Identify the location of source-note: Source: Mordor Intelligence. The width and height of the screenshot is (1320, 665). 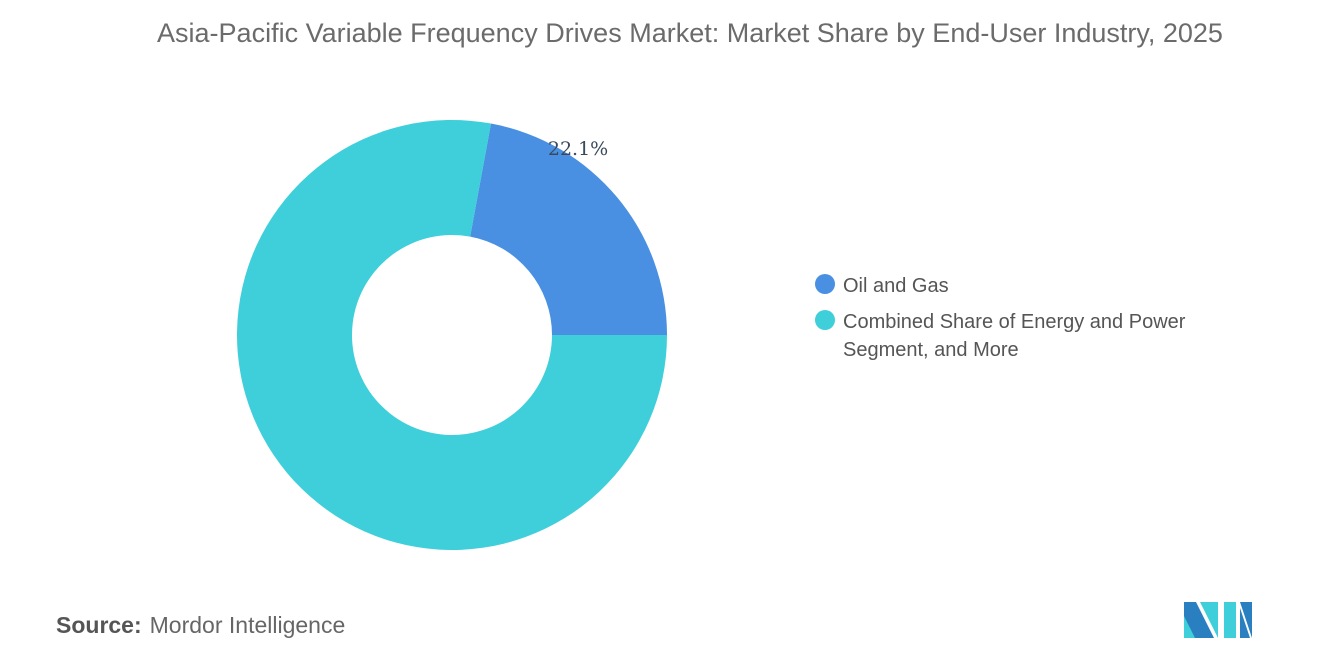
(200, 625).